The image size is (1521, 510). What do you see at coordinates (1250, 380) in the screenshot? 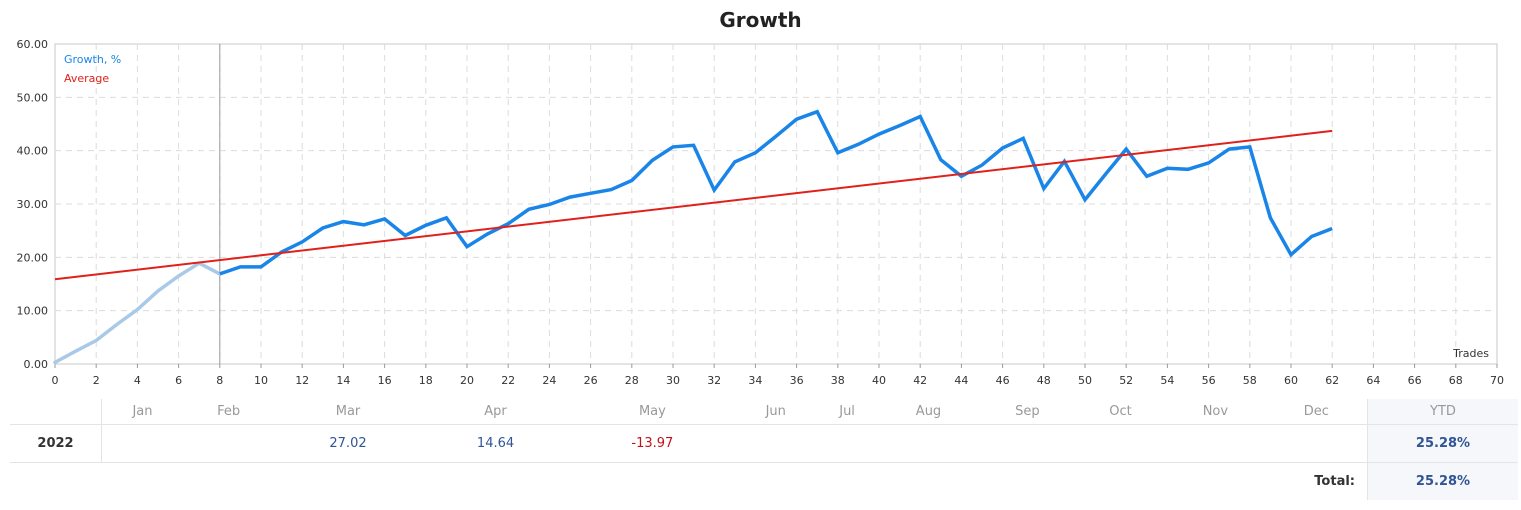
I see `x-tick-label: 58` at bounding box center [1250, 380].